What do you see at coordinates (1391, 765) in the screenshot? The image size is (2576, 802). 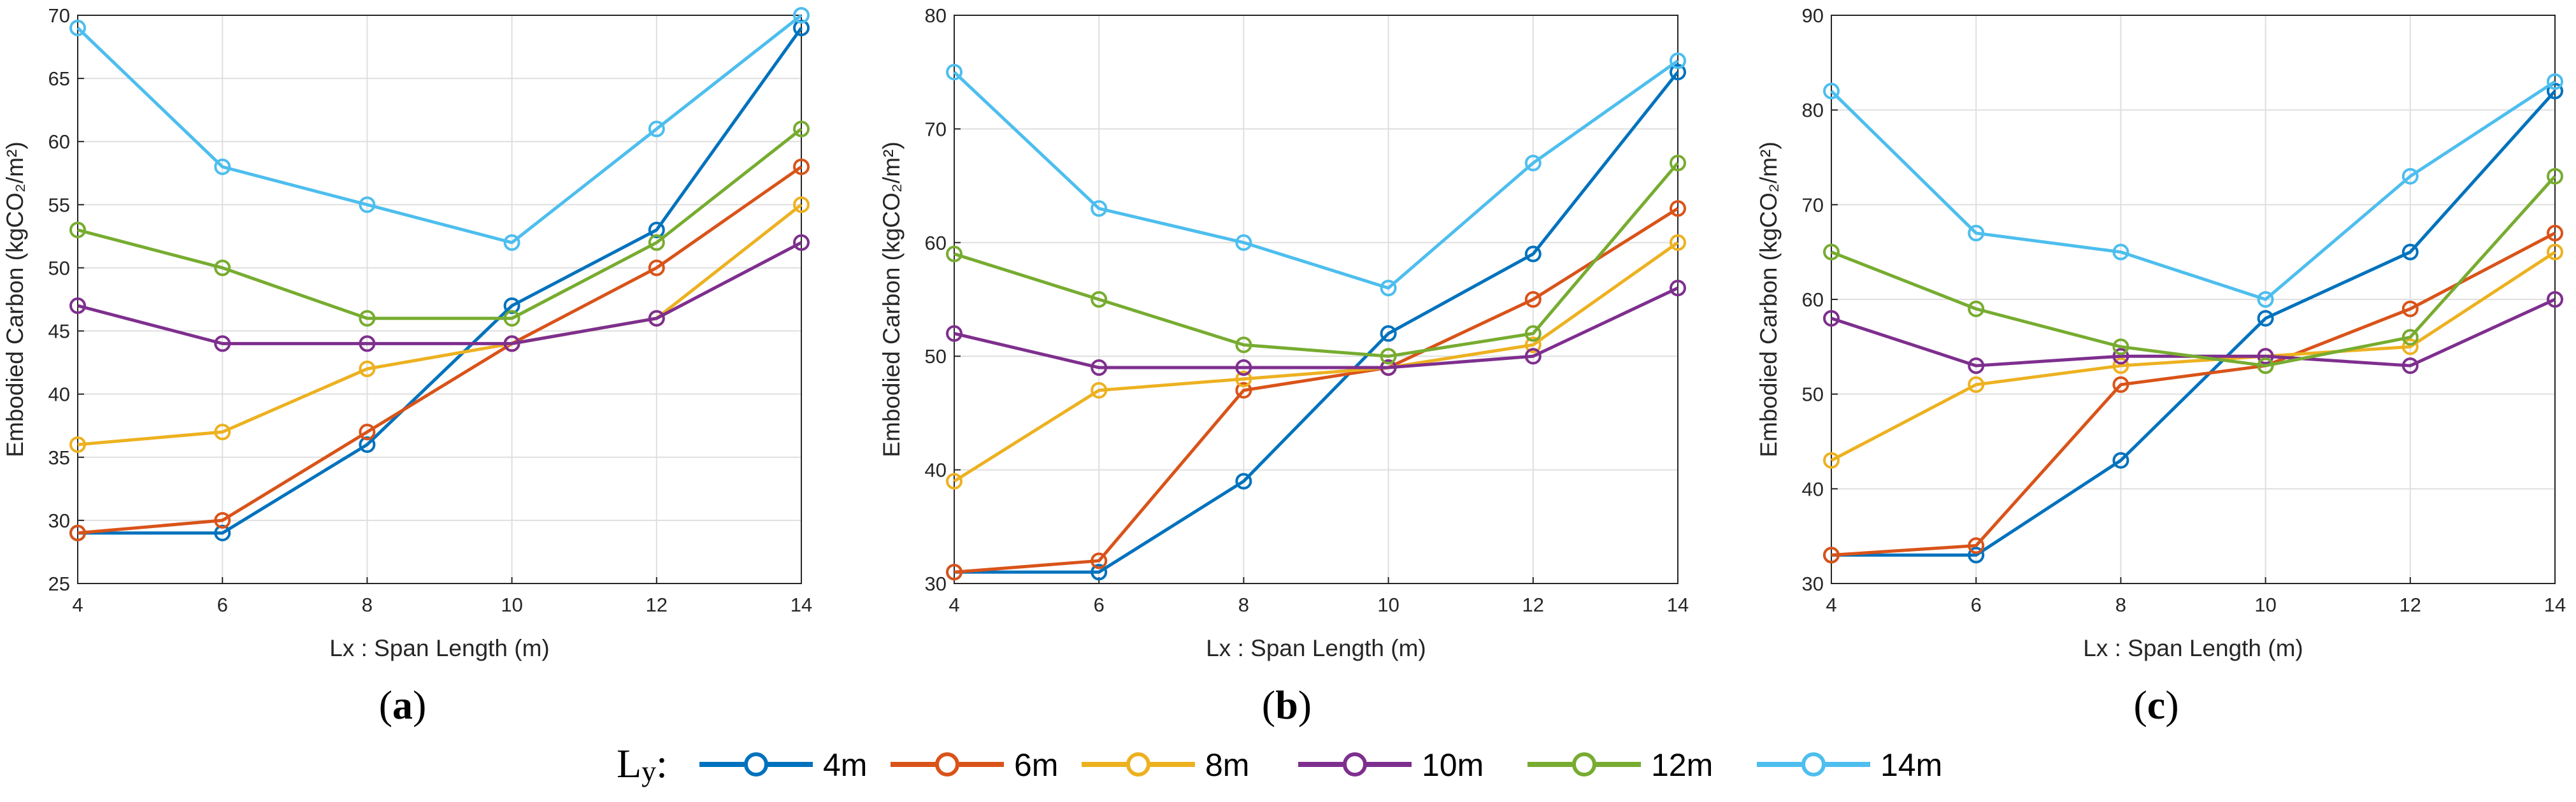 I see `legend-item-10m: 10m` at bounding box center [1391, 765].